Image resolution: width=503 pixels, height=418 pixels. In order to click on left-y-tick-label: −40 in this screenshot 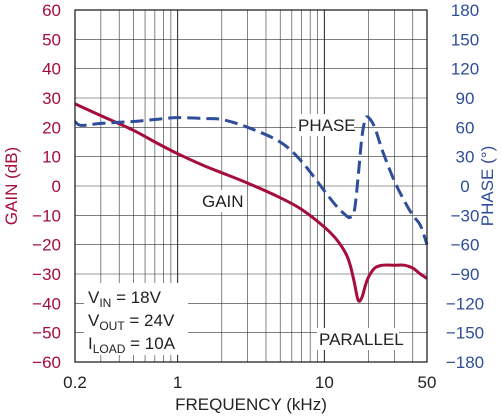, I will do `click(46, 303)`.